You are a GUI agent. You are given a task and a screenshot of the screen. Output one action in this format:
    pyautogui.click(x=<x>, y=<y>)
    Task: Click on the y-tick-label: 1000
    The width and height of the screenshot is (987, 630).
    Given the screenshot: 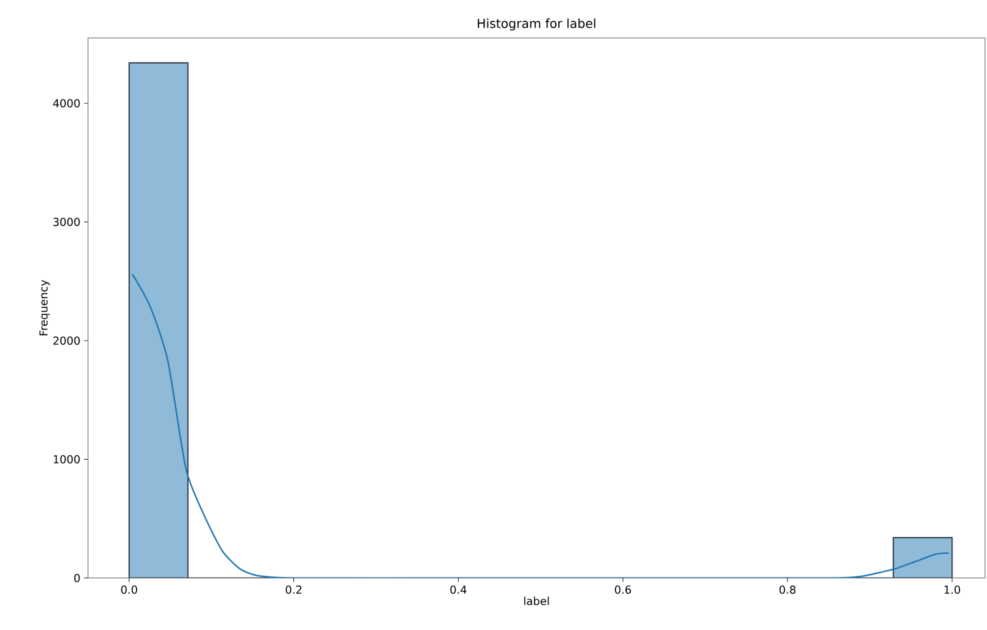 What is the action you would take?
    pyautogui.click(x=67, y=459)
    